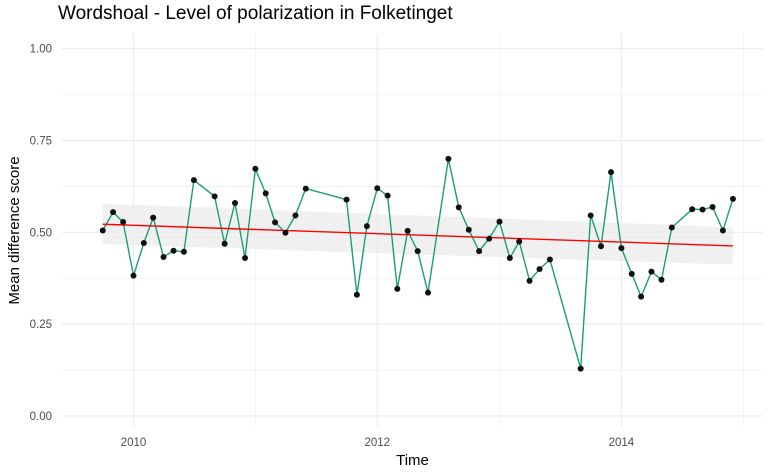 The image size is (770, 475). Describe the element at coordinates (14, 230) in the screenshot. I see `y-axis-title: Mean difference score` at that location.